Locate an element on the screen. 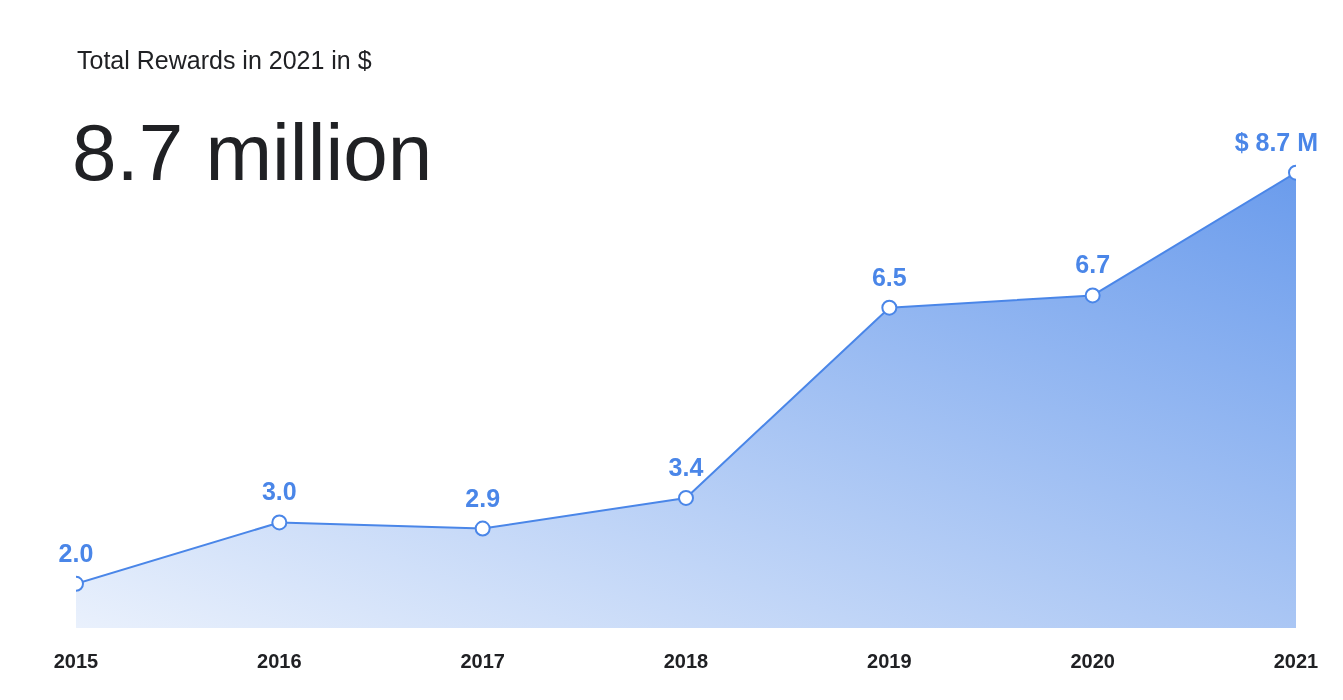 The height and width of the screenshot is (700, 1343). x-tick-label: 2021 is located at coordinates (1296, 661).